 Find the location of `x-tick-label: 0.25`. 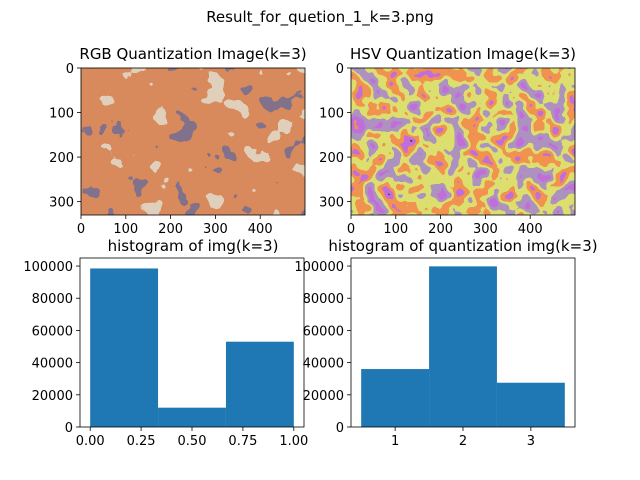

x-tick-label: 0.25 is located at coordinates (141, 441).